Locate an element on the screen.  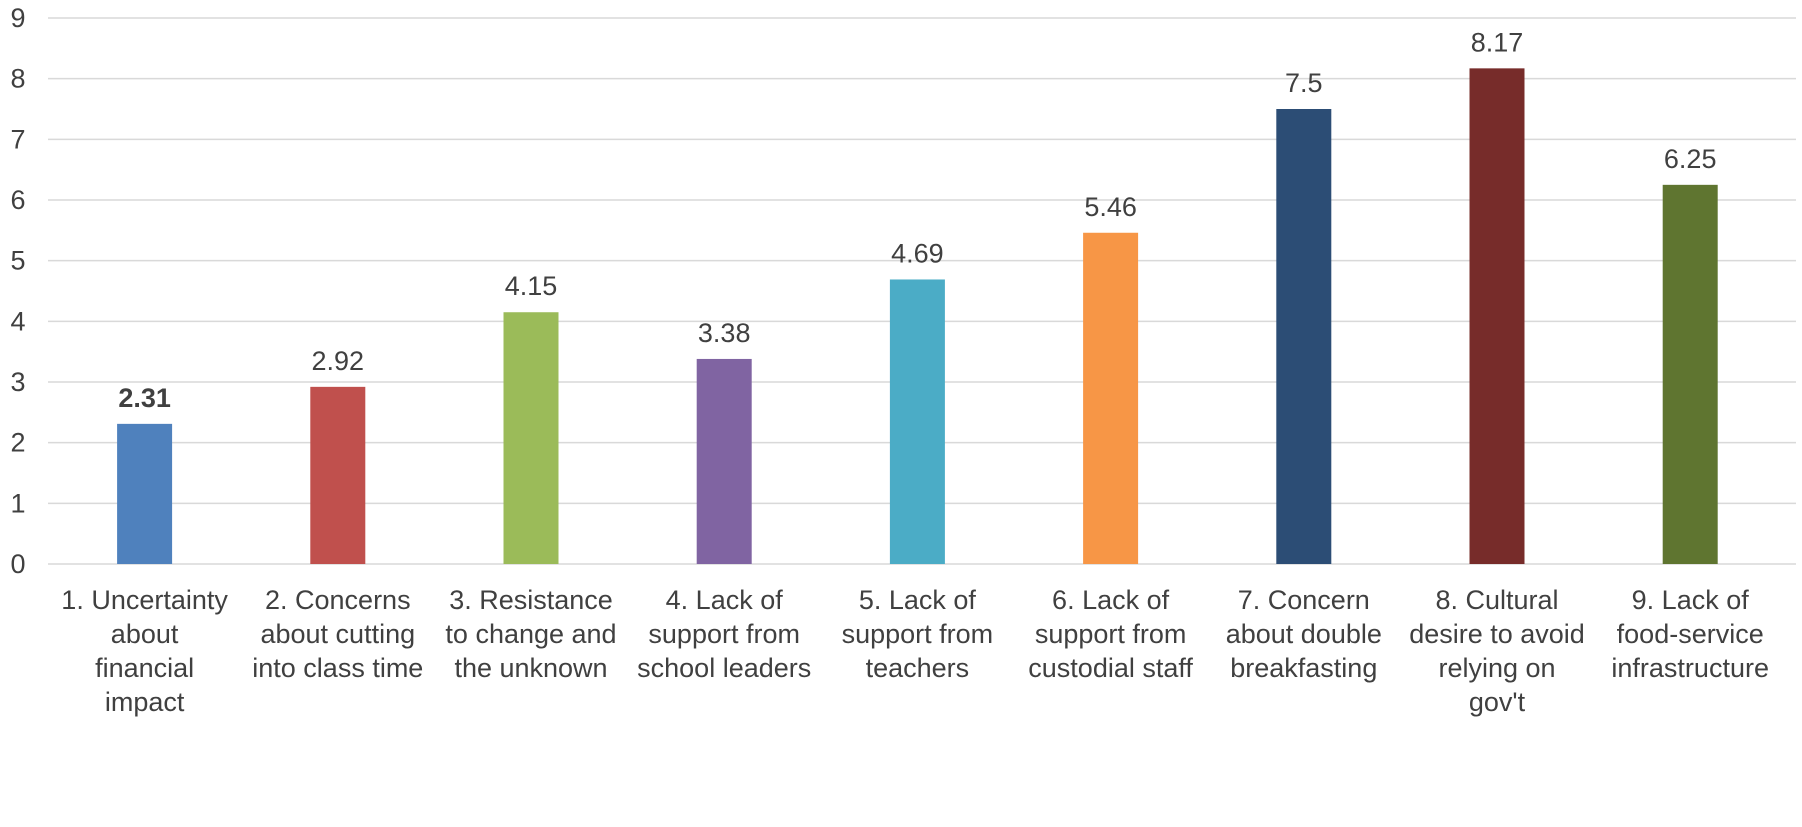
x-tick-label-8: desire to avoid is located at coordinates (1497, 634).